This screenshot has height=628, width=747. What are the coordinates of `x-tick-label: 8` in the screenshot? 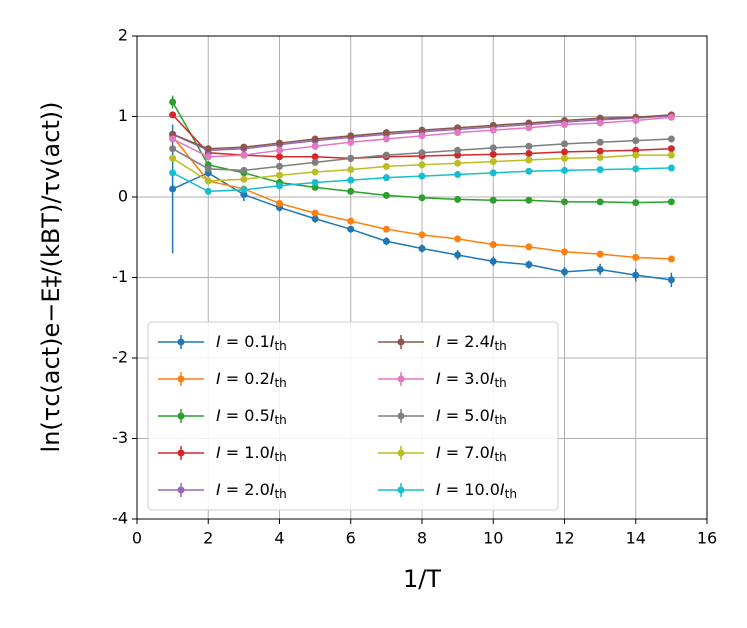 It's located at (422, 538).